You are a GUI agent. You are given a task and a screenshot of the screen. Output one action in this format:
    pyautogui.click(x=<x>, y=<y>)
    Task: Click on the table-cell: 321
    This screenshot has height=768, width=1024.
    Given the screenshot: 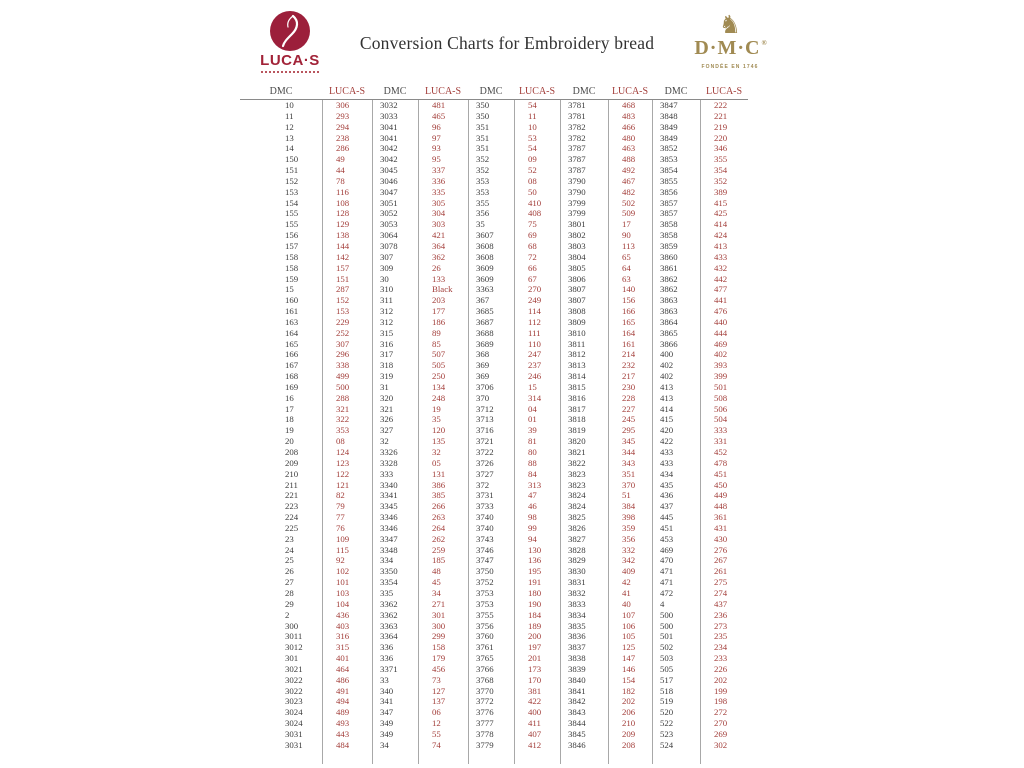 What is the action you would take?
    pyautogui.click(x=347, y=409)
    